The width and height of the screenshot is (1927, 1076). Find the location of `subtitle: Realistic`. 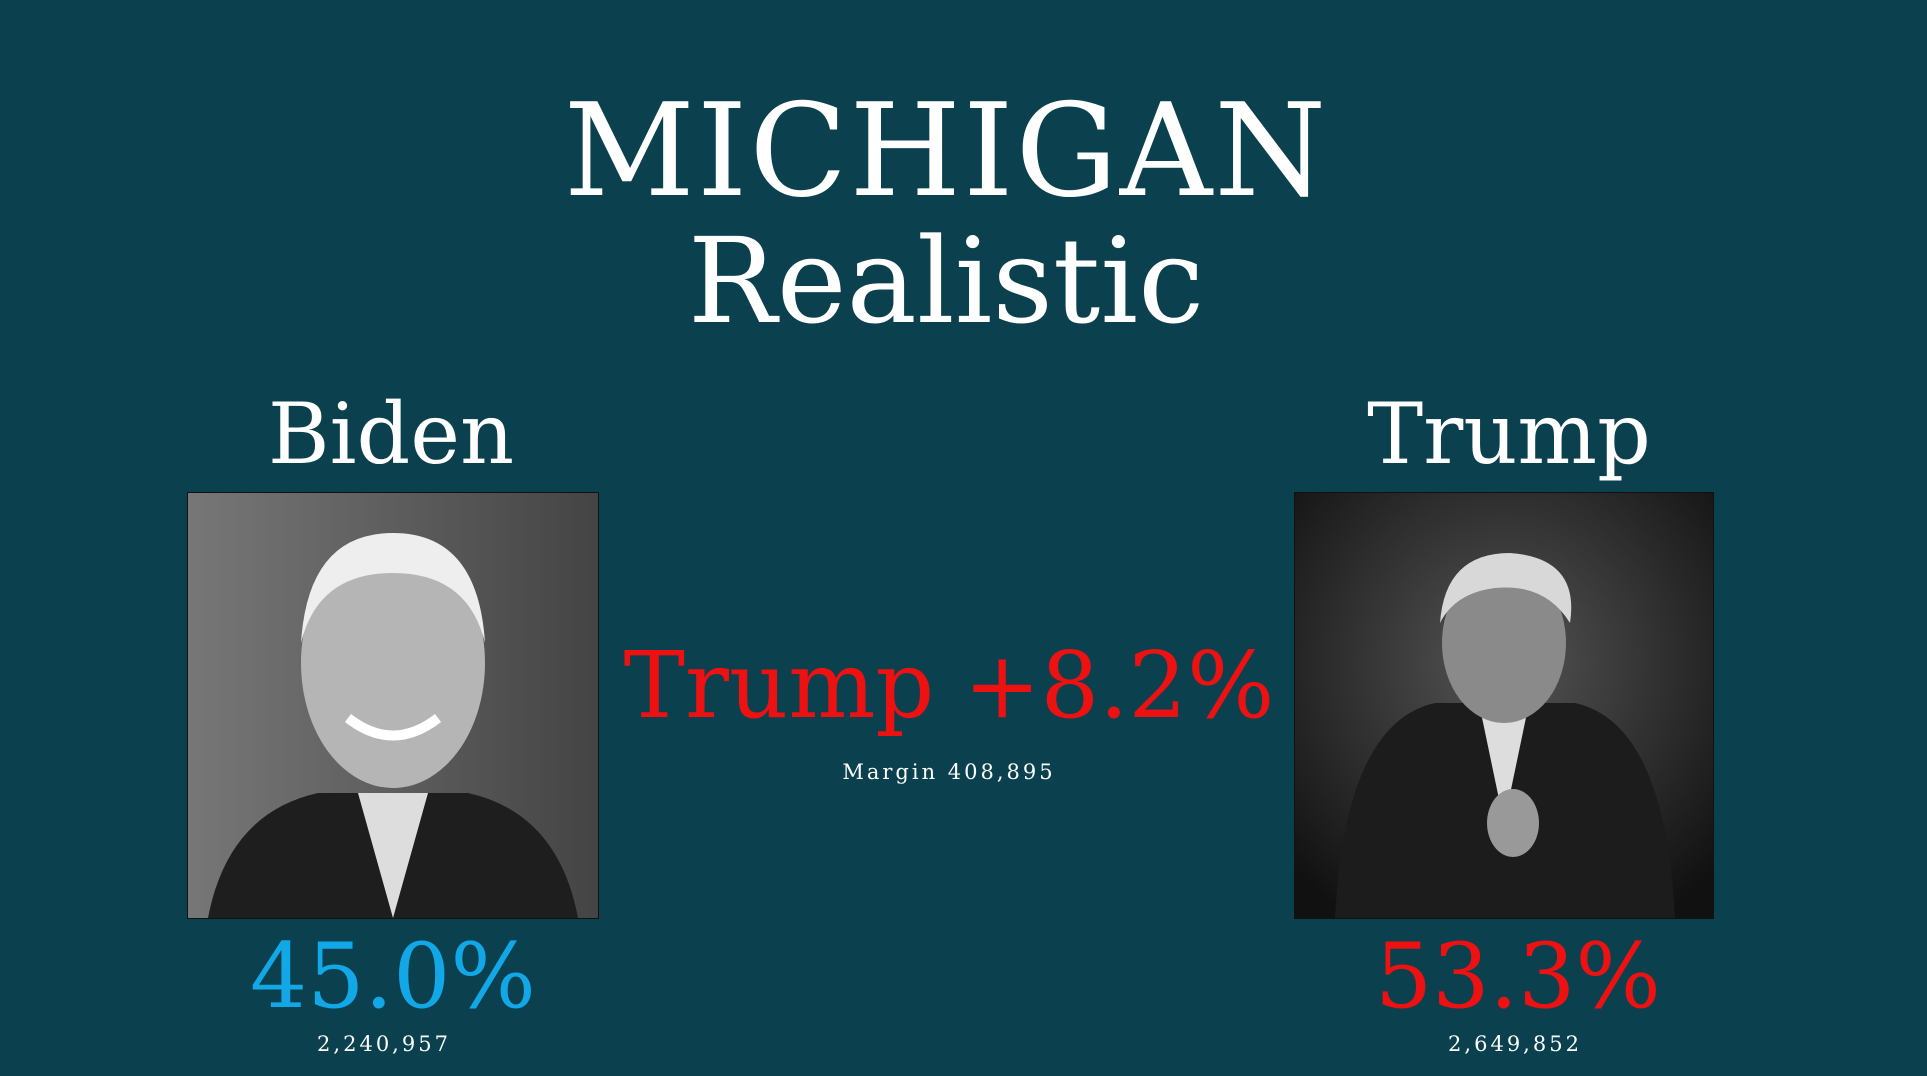

subtitle: Realistic is located at coordinates (946, 281).